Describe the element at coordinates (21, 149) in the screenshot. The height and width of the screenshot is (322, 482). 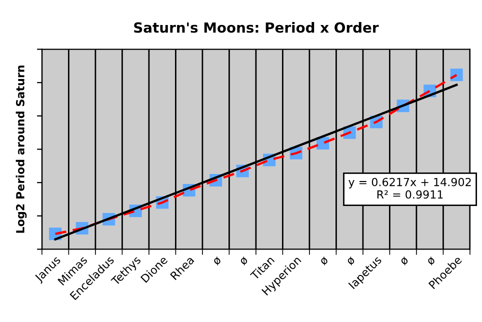
I see `y-axis-title: Log2 Period around Saturn` at that location.